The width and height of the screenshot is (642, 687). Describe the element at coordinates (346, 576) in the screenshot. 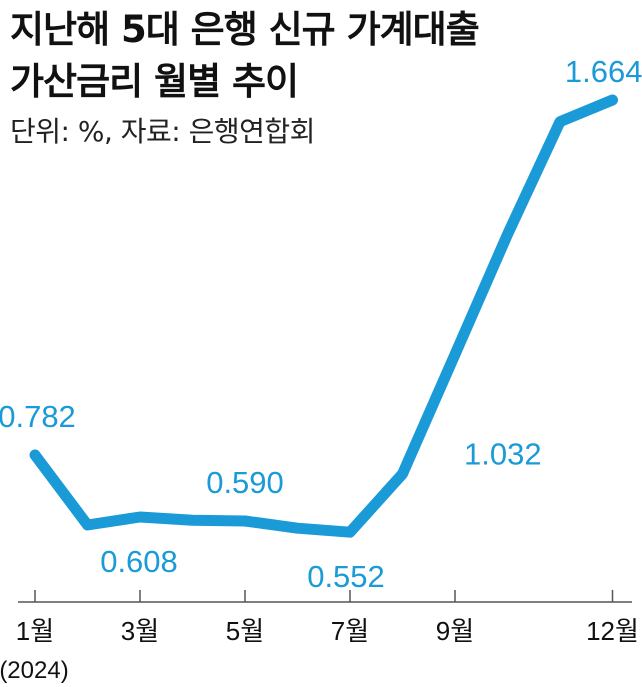

I see `data-label: 0.552` at that location.